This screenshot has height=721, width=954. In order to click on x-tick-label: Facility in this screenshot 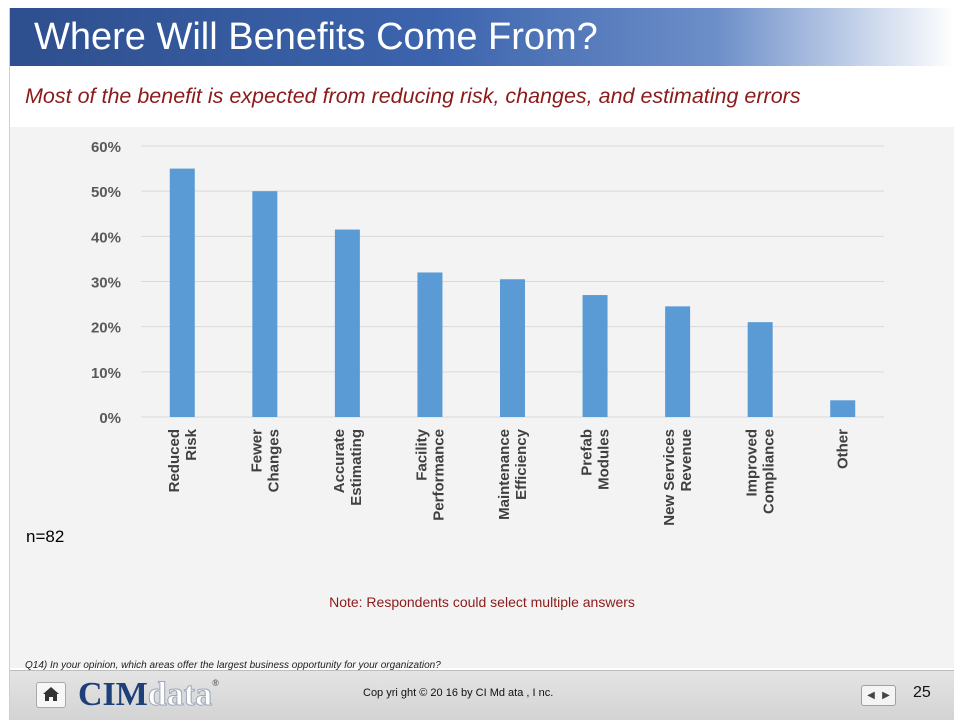, I will do `click(421, 454)`.